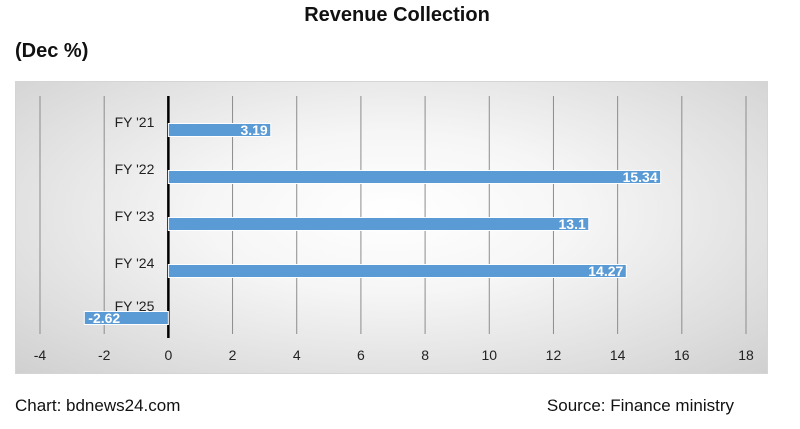 This screenshot has height=429, width=800. Describe the element at coordinates (168, 355) in the screenshot. I see `x-tick-label: 0` at that location.